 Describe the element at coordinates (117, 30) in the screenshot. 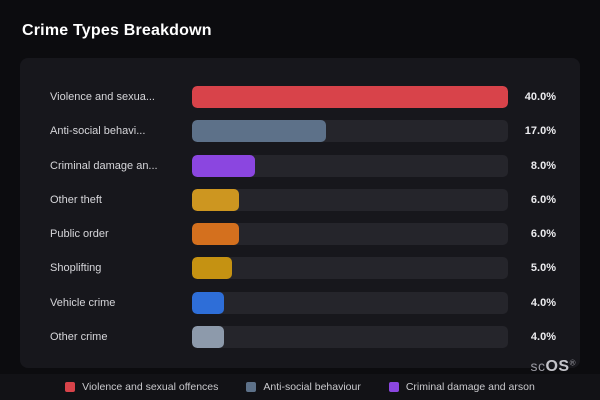

I see `page-title: Crime Types Breakdown` at that location.